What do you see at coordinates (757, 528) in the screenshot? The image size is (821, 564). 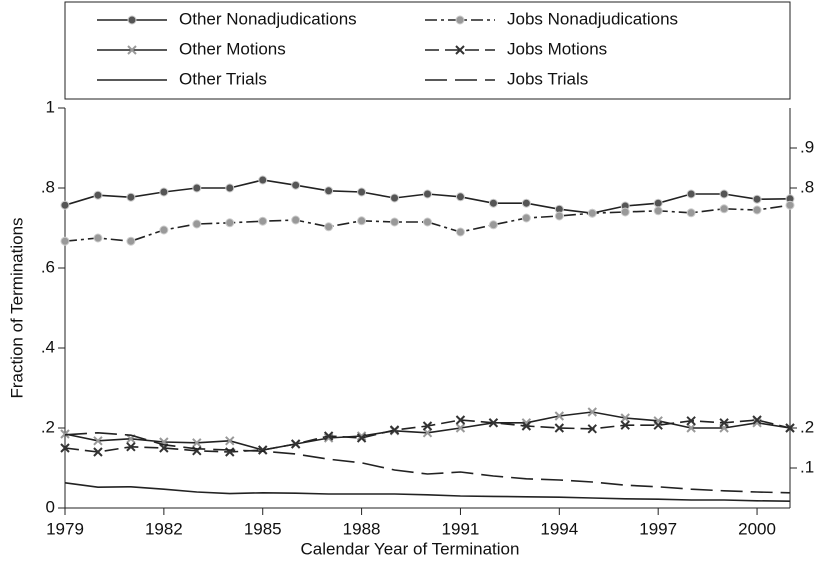 I see `x-tick-label: 2000` at bounding box center [757, 528].